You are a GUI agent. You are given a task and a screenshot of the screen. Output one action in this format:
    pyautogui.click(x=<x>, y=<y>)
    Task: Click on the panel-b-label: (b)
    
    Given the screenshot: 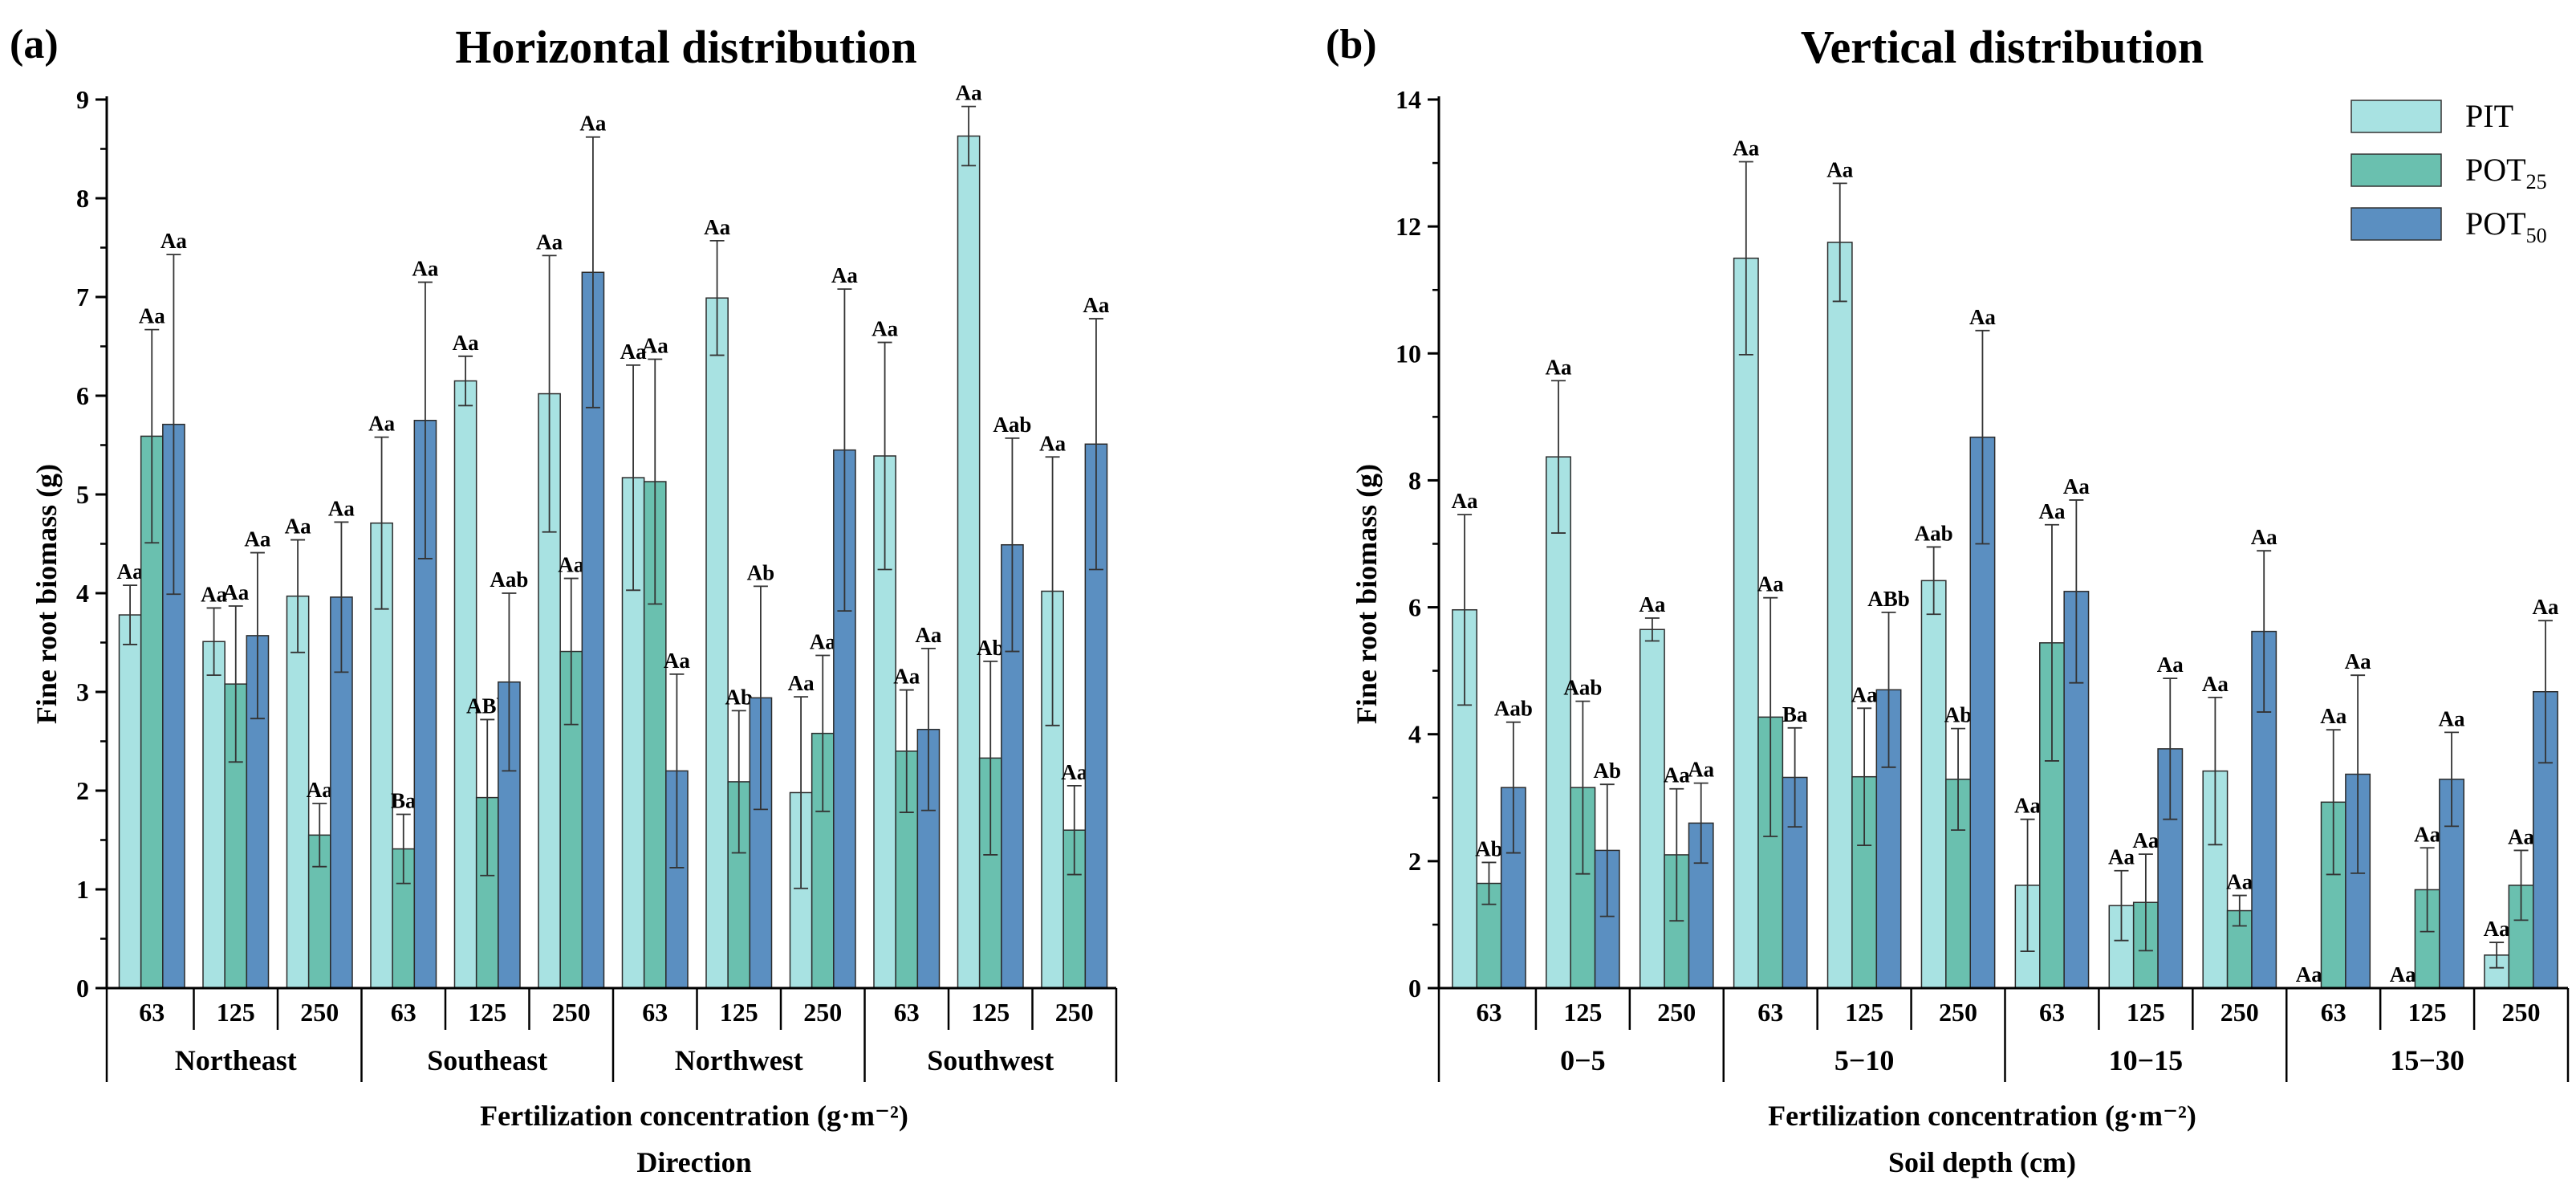 What is the action you would take?
    pyautogui.click(x=1351, y=44)
    